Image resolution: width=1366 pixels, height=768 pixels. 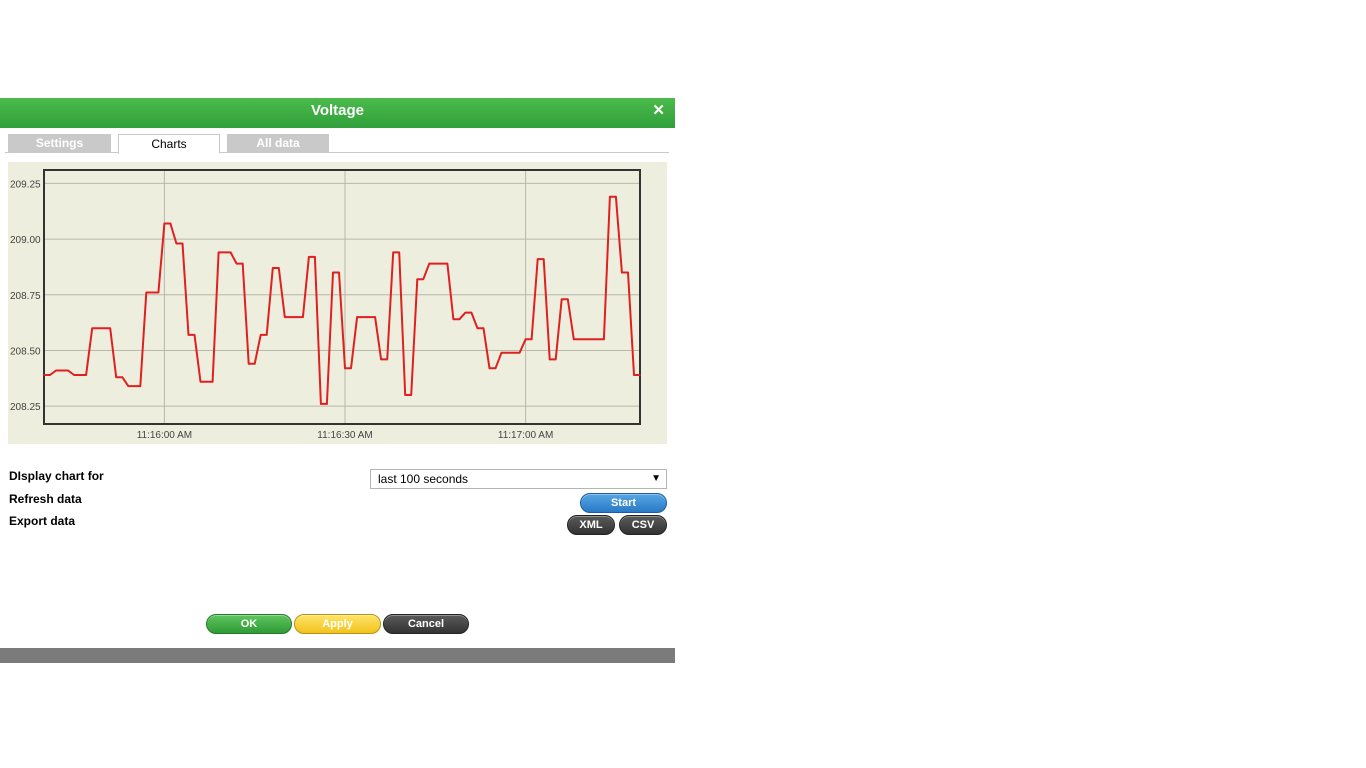 What do you see at coordinates (623, 503) in the screenshot?
I see `start-button: Start` at bounding box center [623, 503].